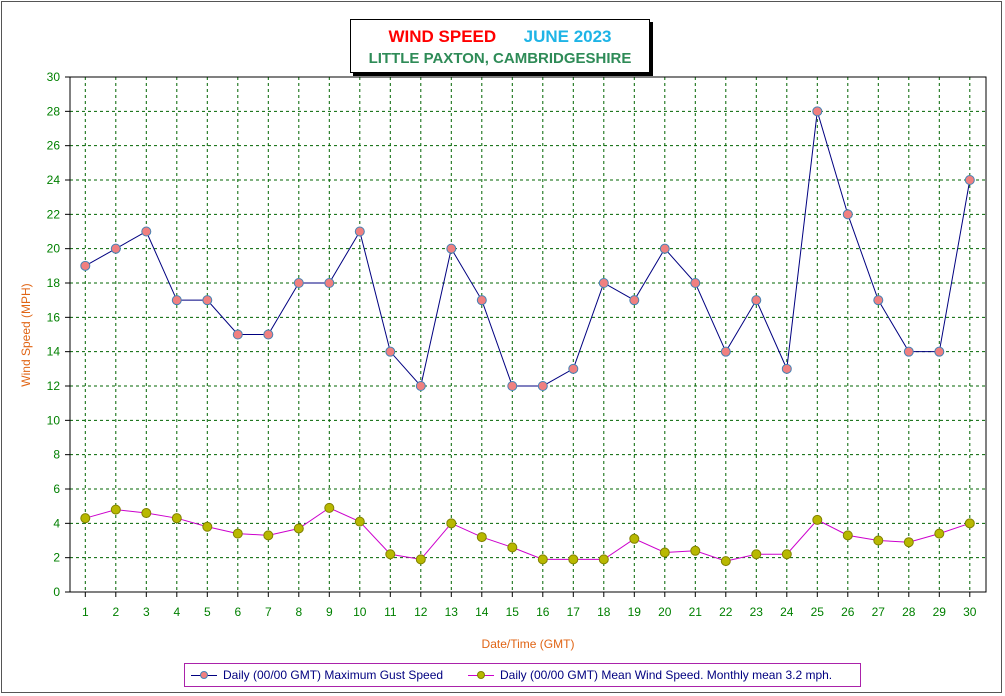 The width and height of the screenshot is (1005, 696). What do you see at coordinates (56, 489) in the screenshot?
I see `y-tick-label: 6` at bounding box center [56, 489].